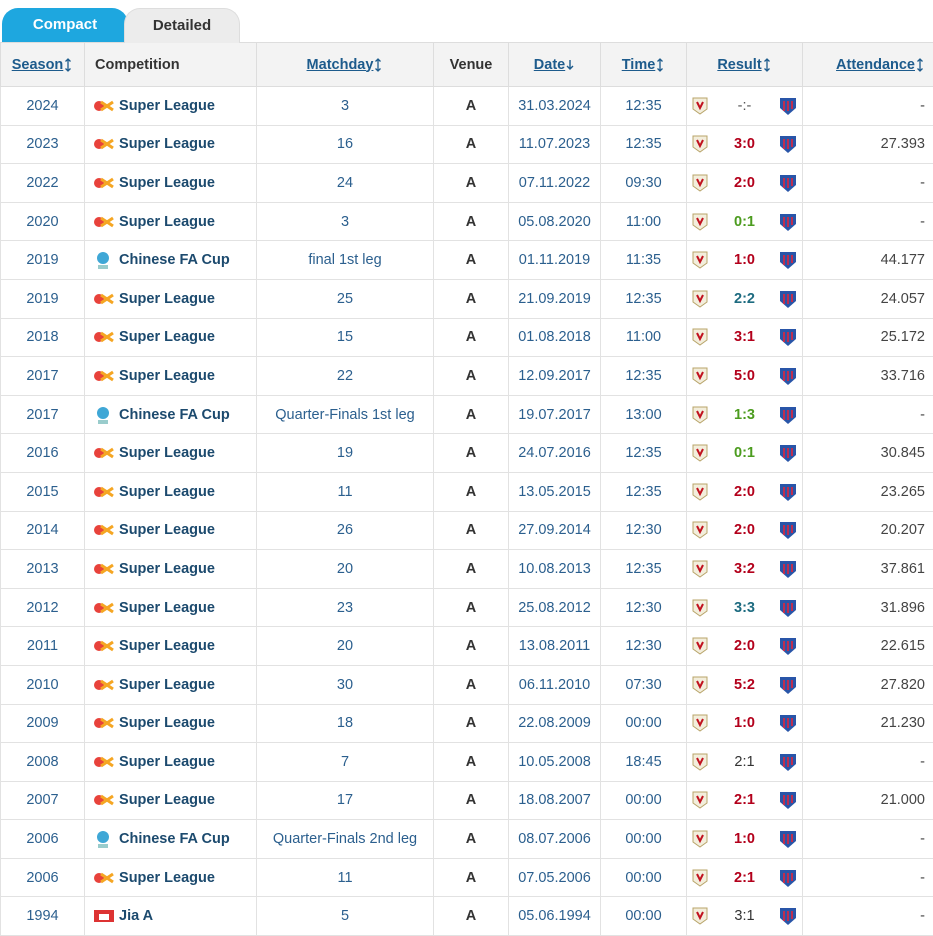 The height and width of the screenshot is (936, 933). I want to click on season-cell: 1994, so click(42, 916).